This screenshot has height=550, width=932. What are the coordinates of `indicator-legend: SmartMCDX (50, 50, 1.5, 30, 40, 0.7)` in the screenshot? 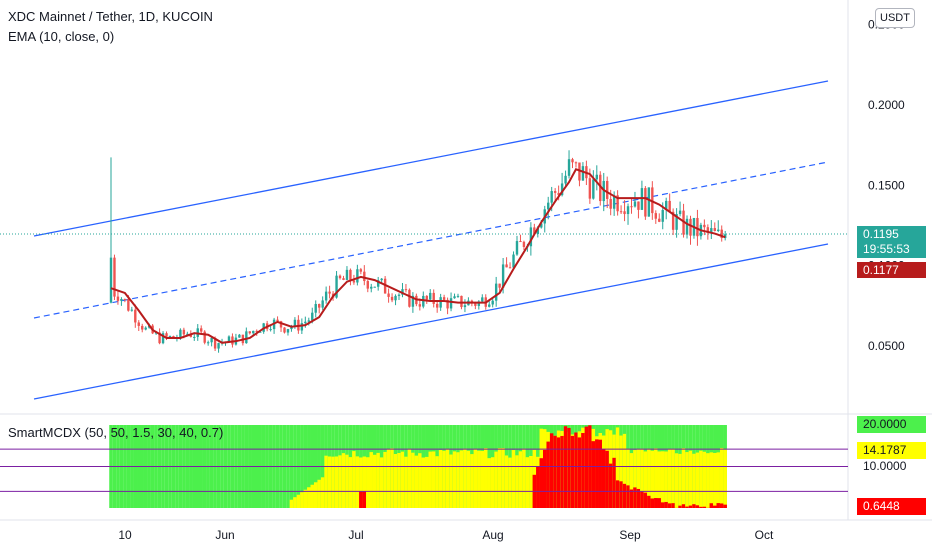 It's located at (116, 432).